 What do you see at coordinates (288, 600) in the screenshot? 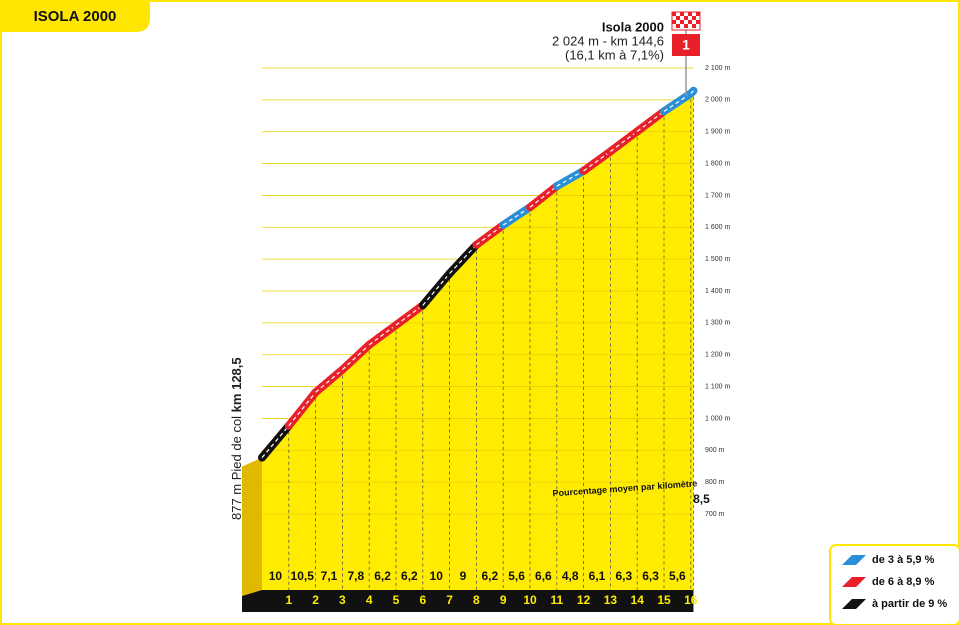
I see `km-label: 1` at bounding box center [288, 600].